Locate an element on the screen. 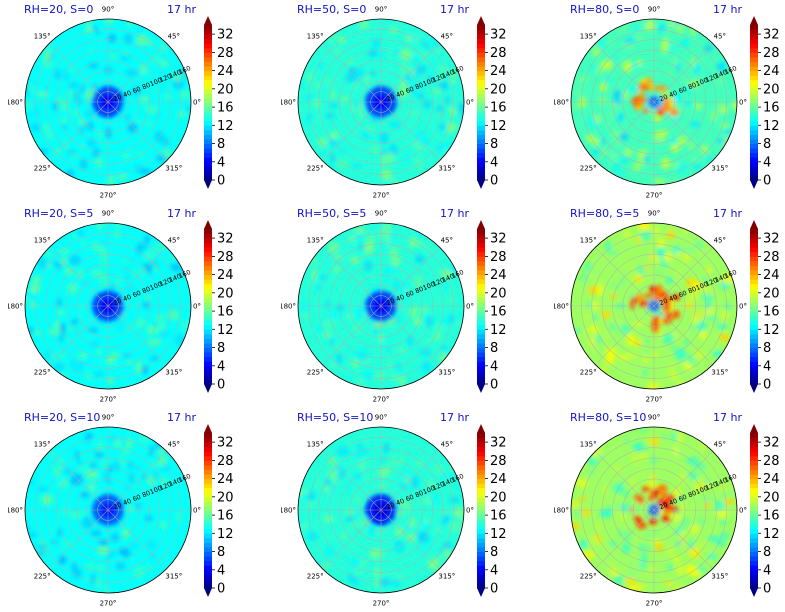 This screenshot has height=612, width=785. angle-label: 180° is located at coordinates (288, 511).